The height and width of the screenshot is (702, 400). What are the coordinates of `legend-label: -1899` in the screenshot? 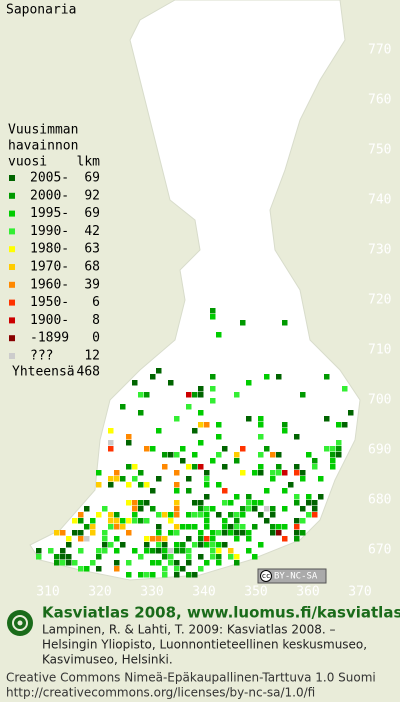 It's located at (49, 338).